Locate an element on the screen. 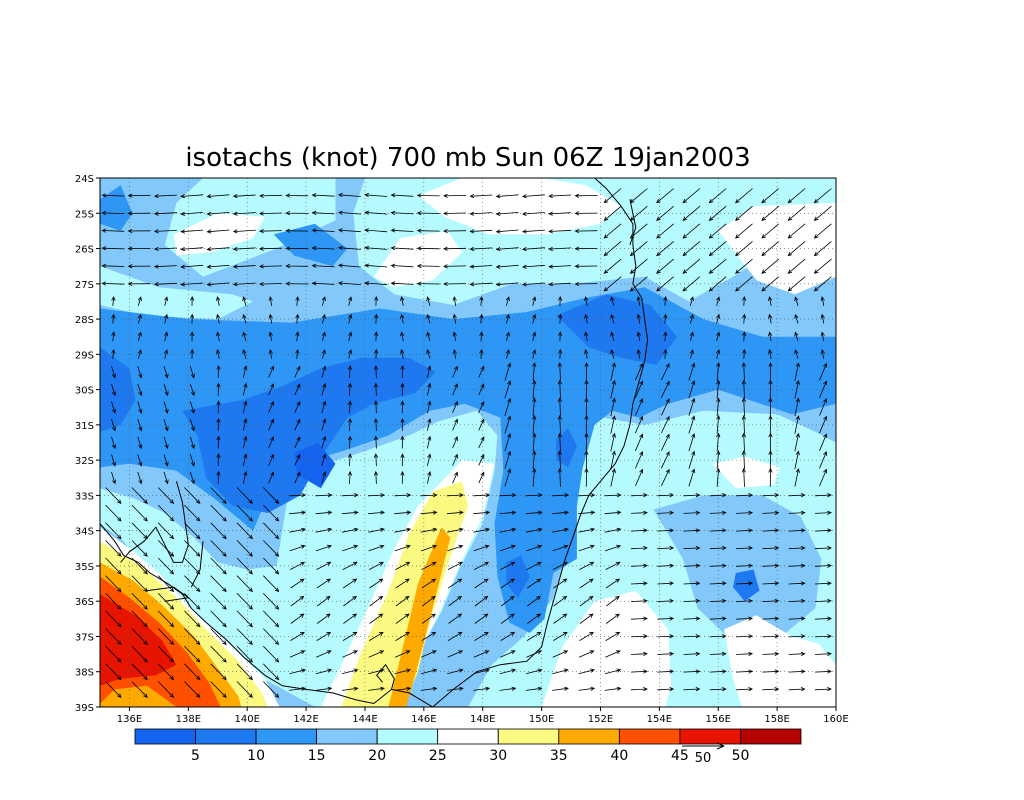 This screenshot has width=1024, height=800. colorbar-label: 15 is located at coordinates (317, 756).